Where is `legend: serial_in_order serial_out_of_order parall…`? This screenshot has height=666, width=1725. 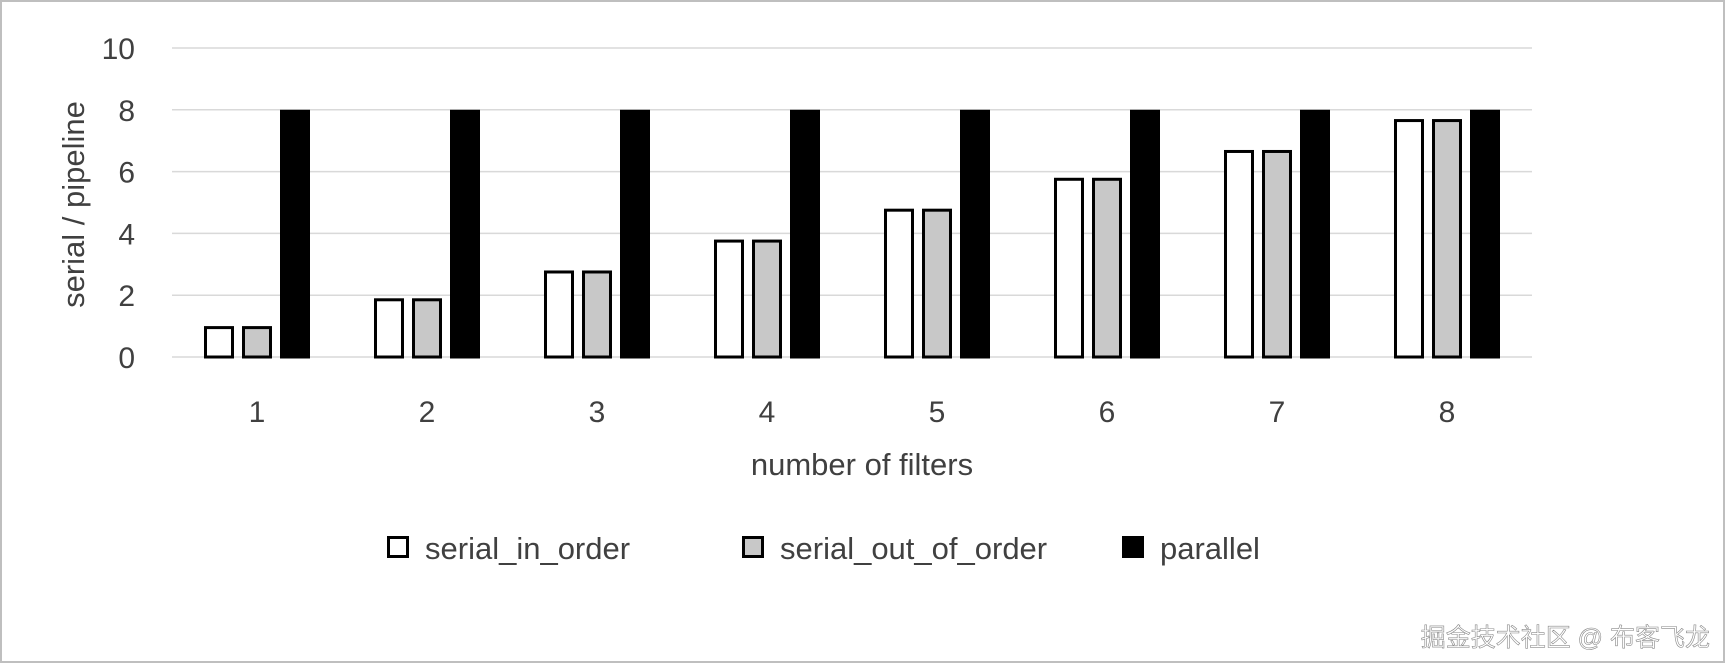 legend: serial_in_order serial_out_of_order parall… is located at coordinates (823, 548).